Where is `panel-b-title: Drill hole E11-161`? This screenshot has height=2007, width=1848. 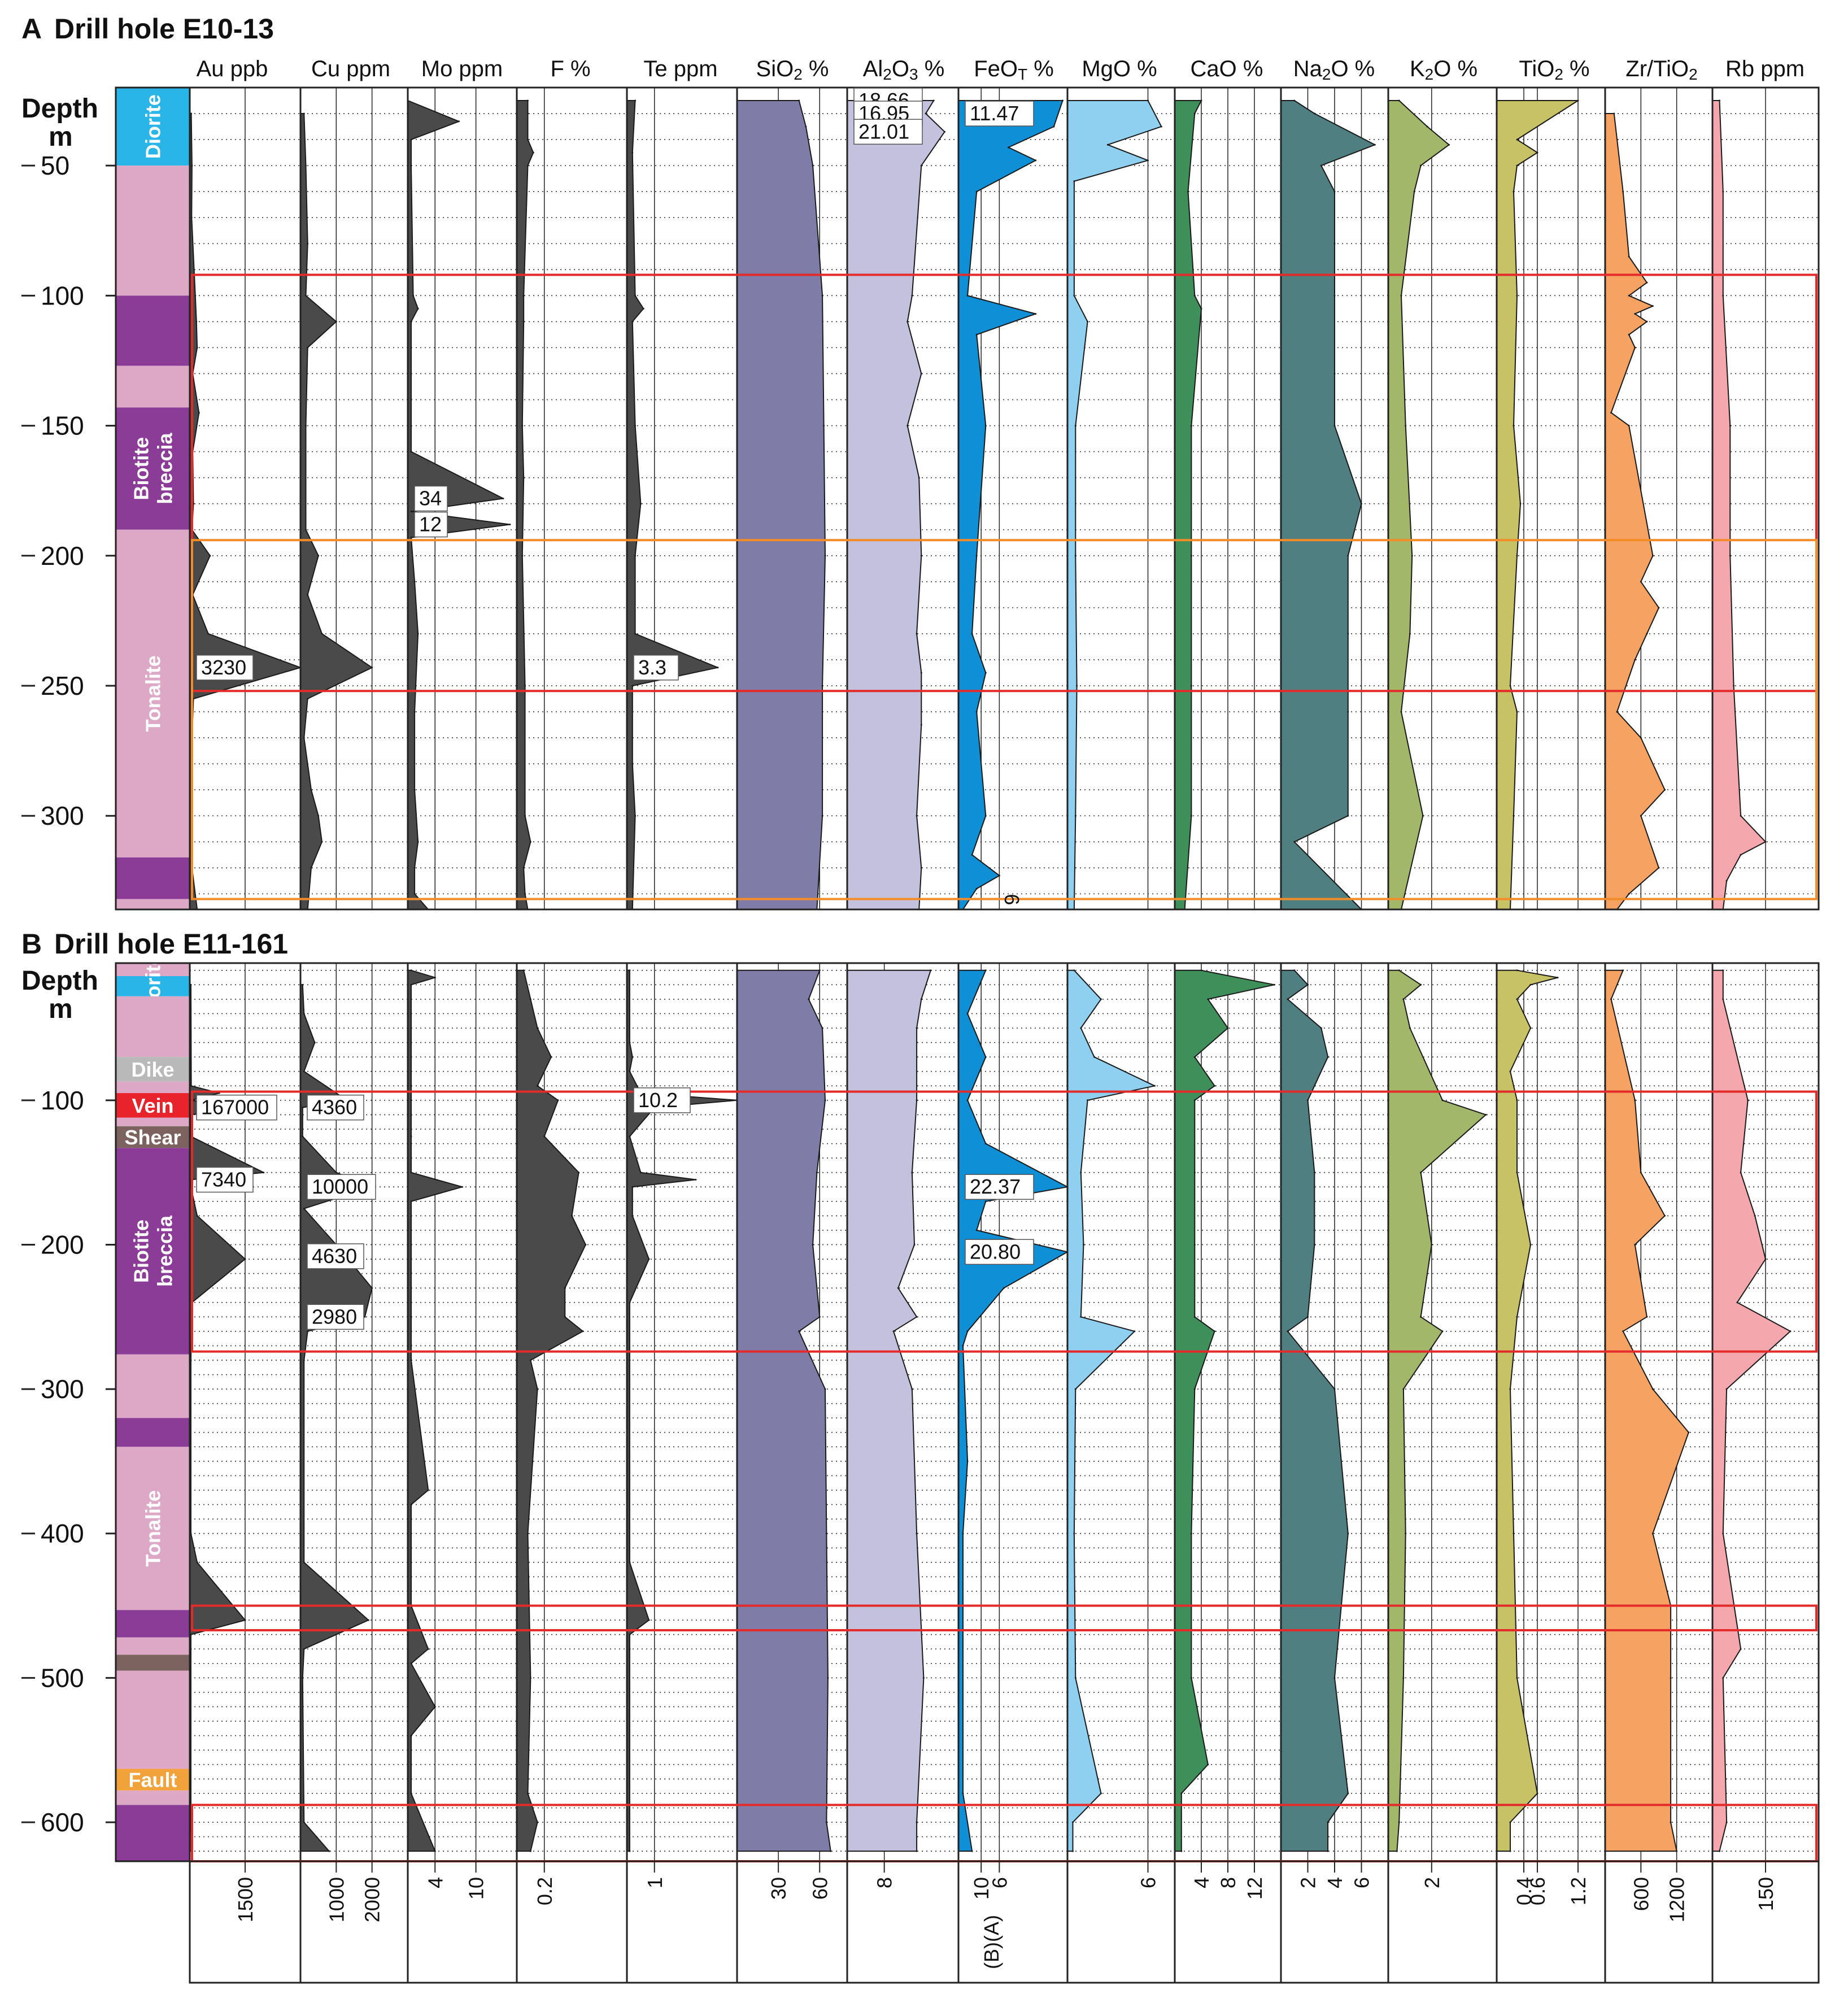
panel-b-title: Drill hole E11-161 is located at coordinates (171, 944).